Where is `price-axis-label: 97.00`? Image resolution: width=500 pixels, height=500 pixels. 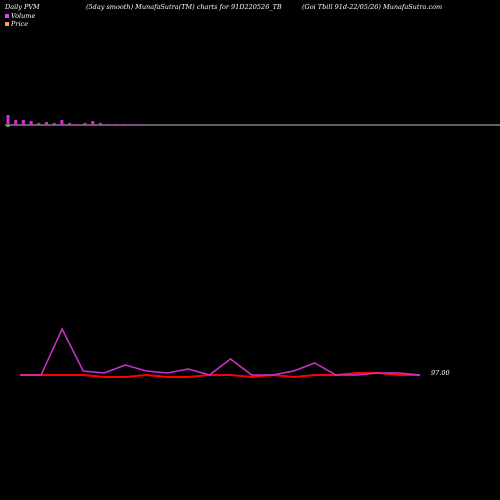
price-axis-label: 97.00 is located at coordinates (440, 373).